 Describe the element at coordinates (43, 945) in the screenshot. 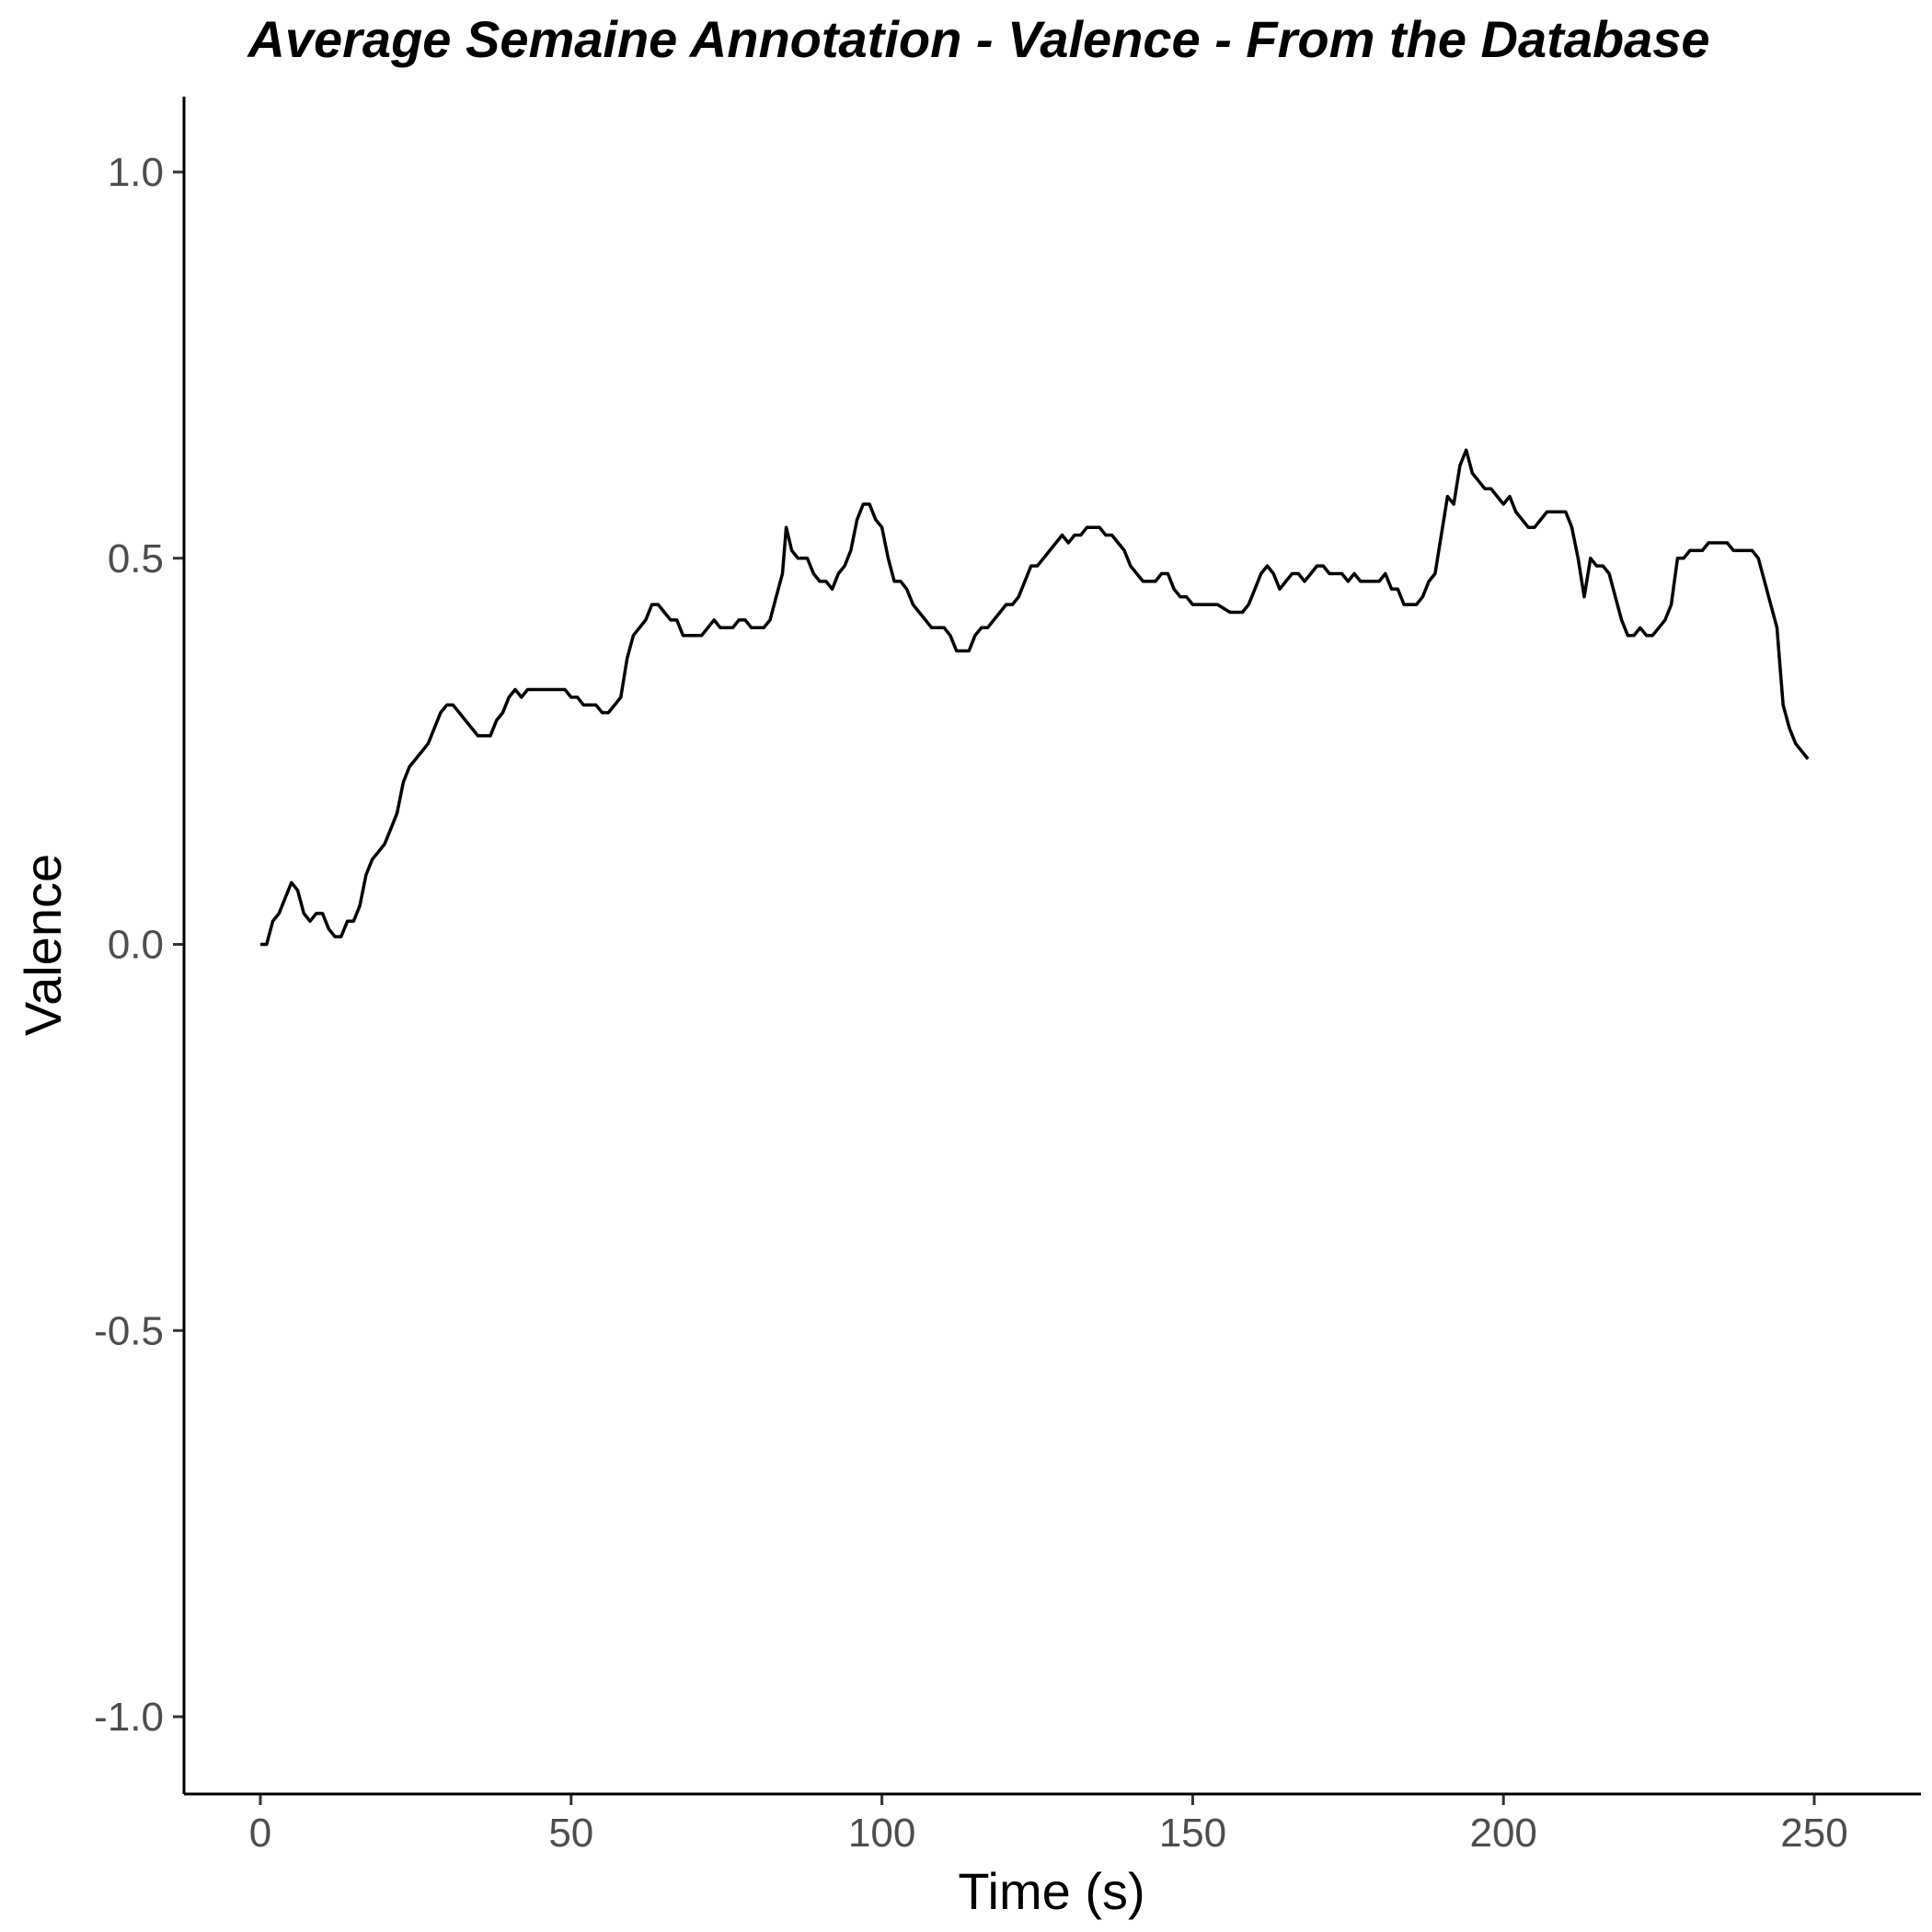

I see `y-axis-title: Valence` at that location.